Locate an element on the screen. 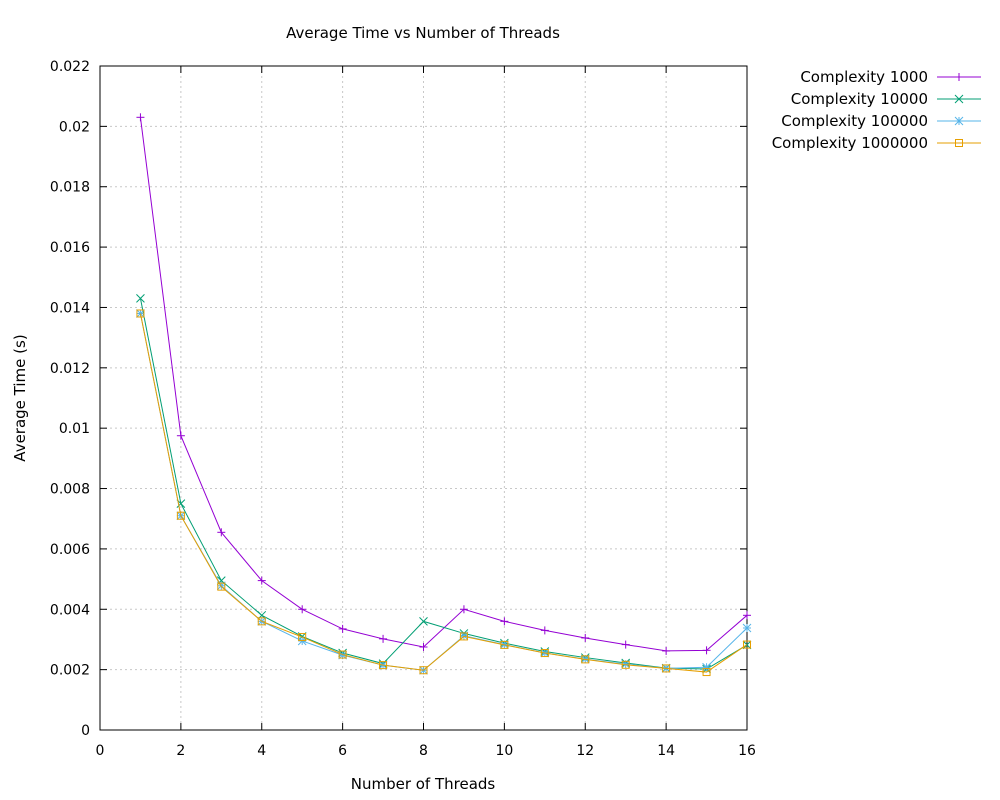 The width and height of the screenshot is (1000, 800). y-tick-label: 0 is located at coordinates (85, 731).